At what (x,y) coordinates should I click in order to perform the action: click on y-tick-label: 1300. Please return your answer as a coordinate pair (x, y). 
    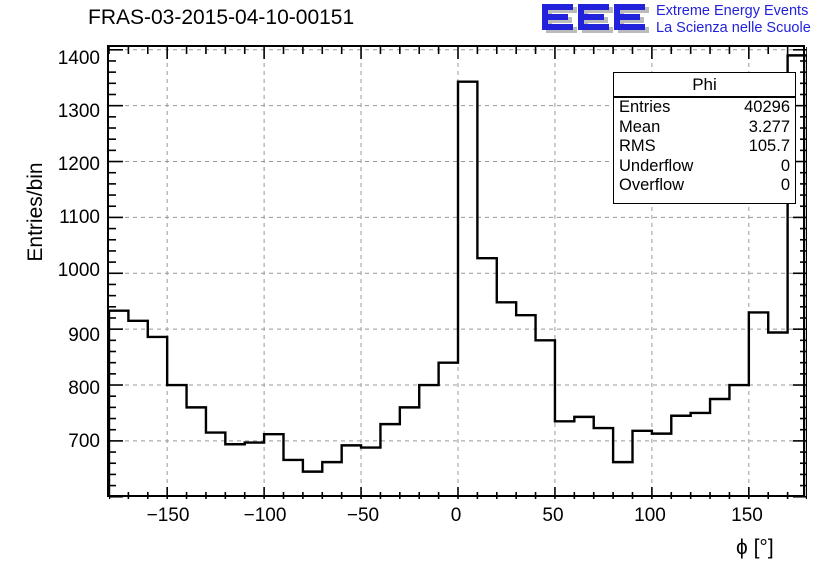
    Looking at the image, I should click on (78, 111).